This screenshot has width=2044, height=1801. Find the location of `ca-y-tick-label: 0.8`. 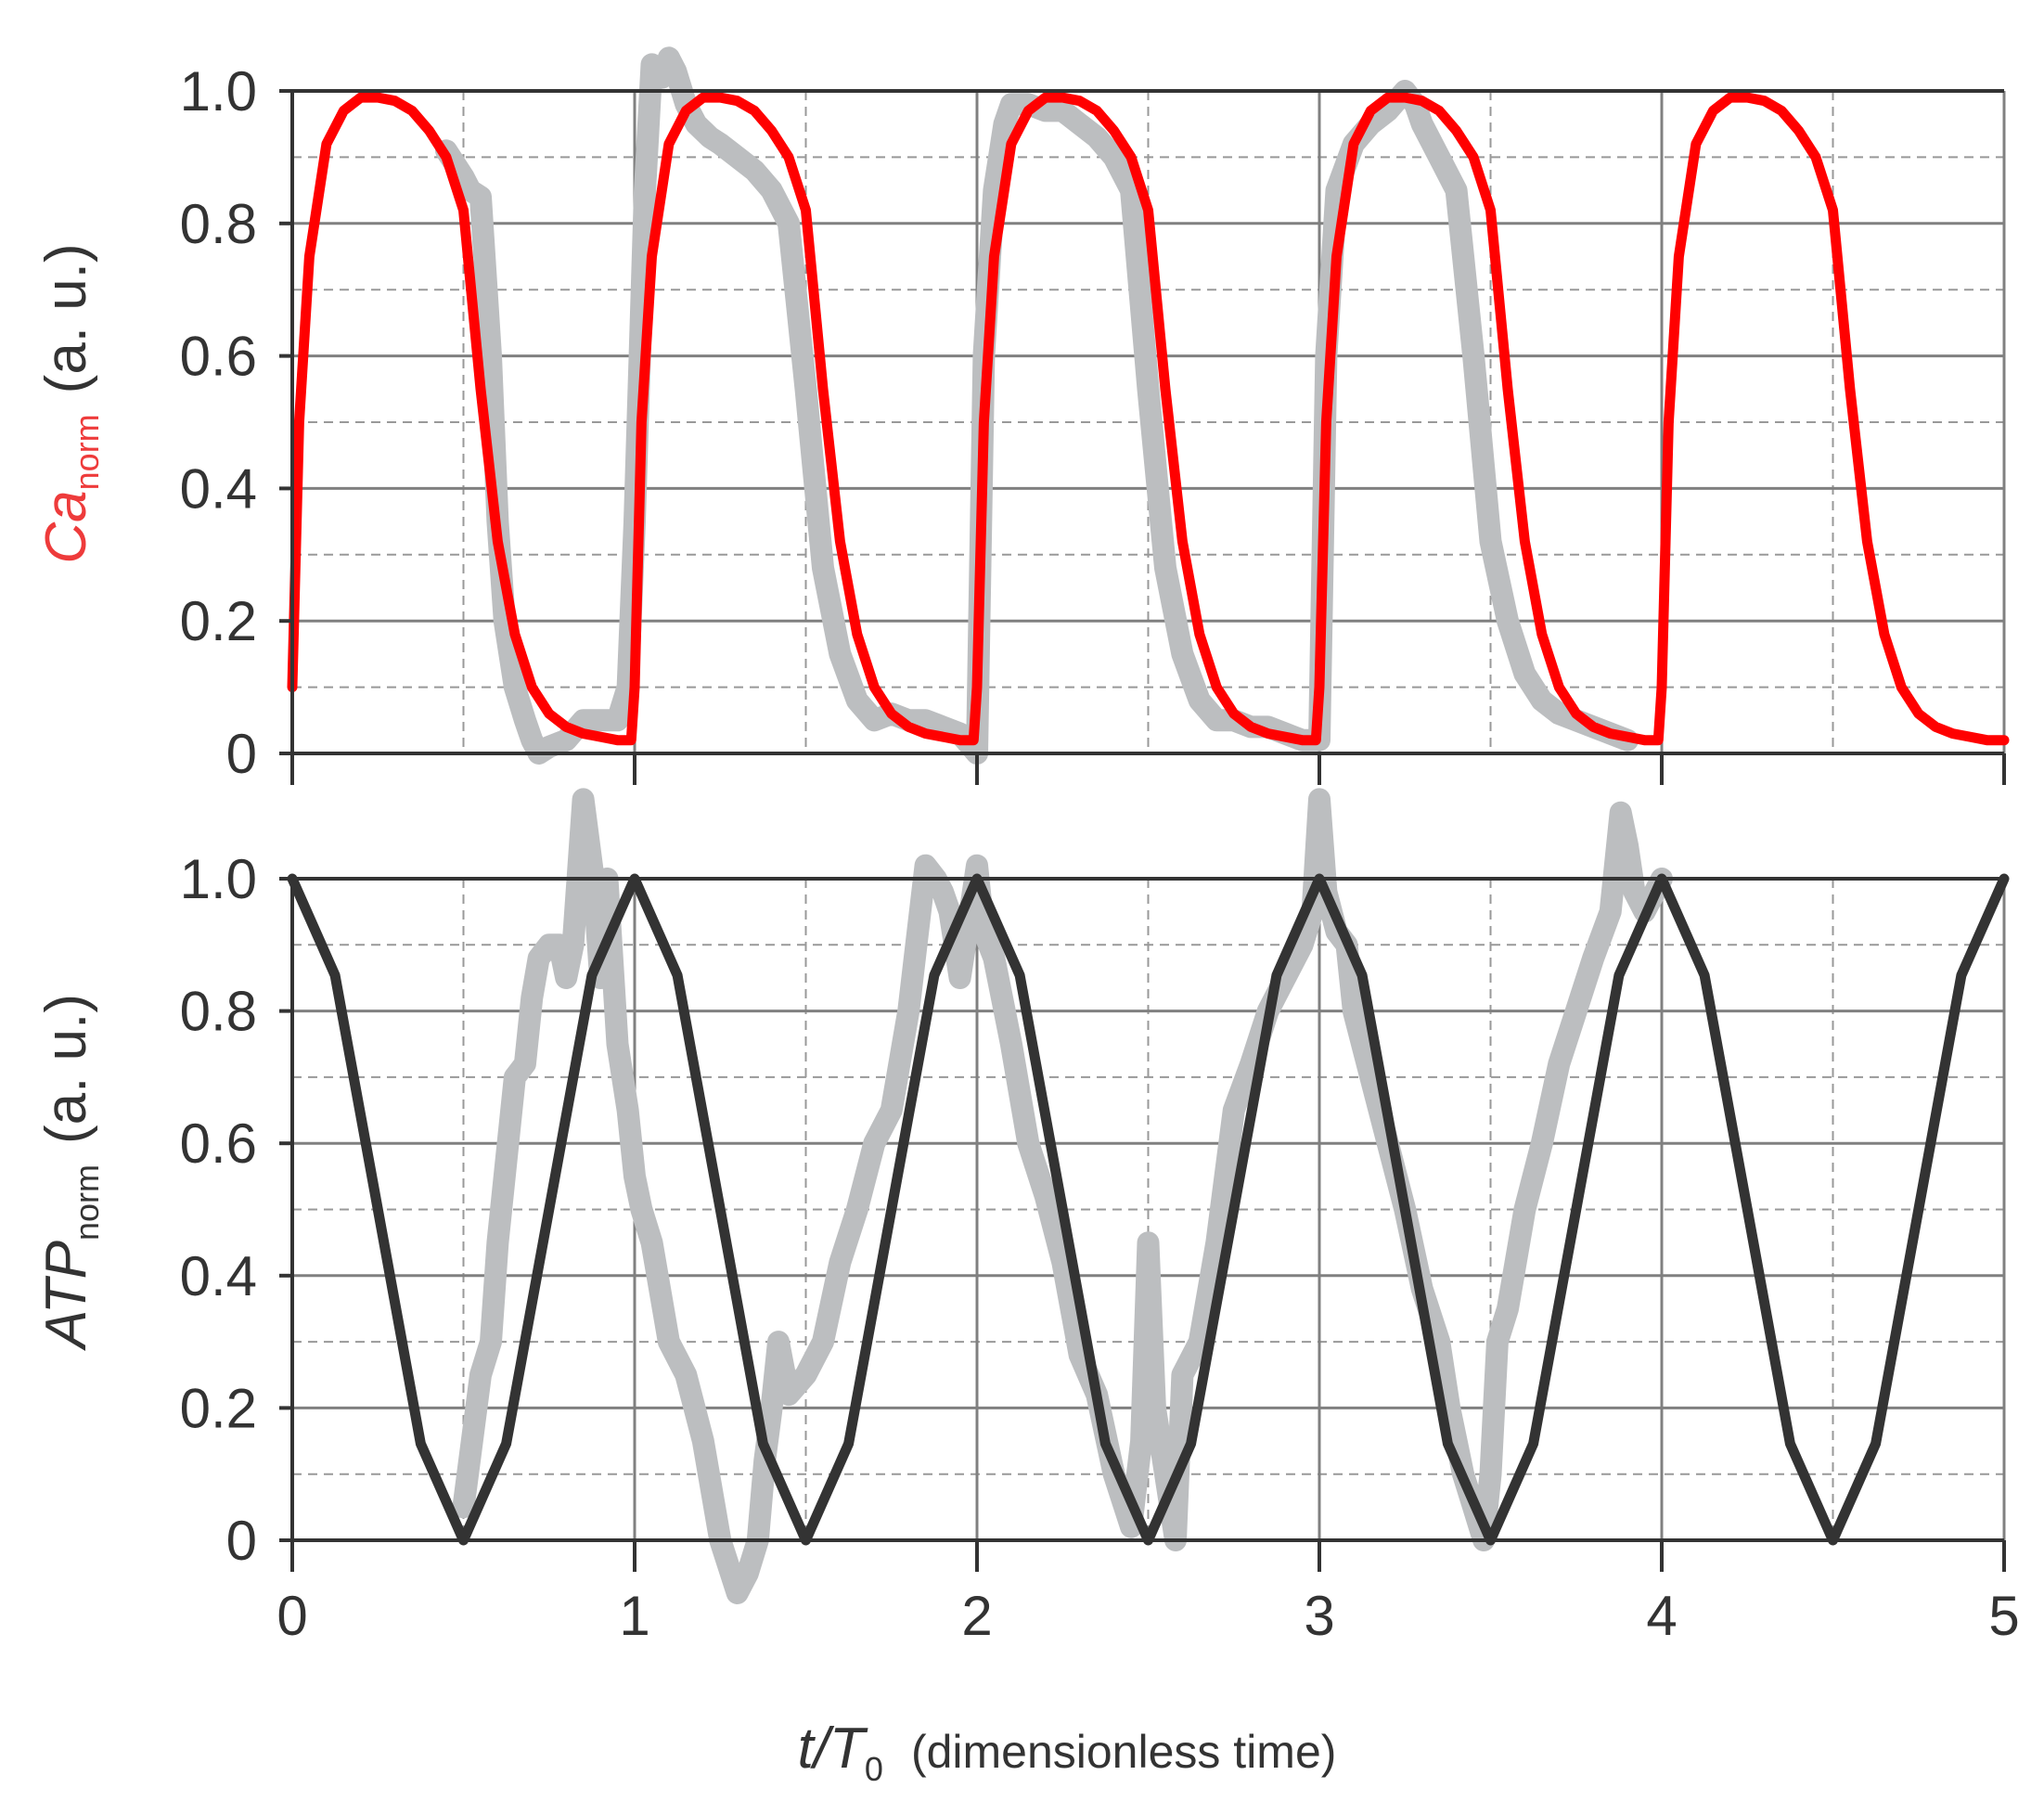

ca-y-tick-label: 0.8 is located at coordinates (218, 224).